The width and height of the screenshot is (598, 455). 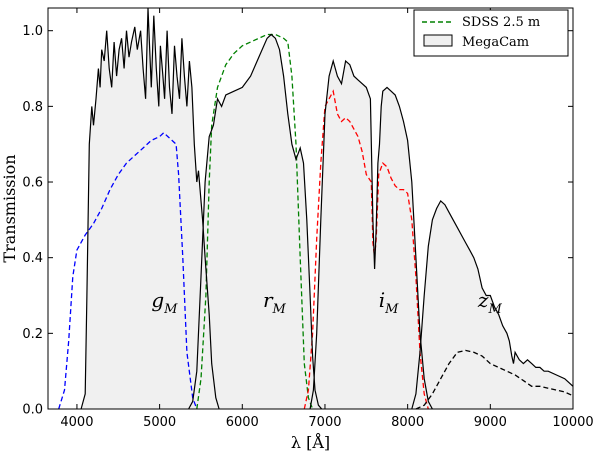 I want to click on band-label-sub-r: M, so click(x=279, y=309).